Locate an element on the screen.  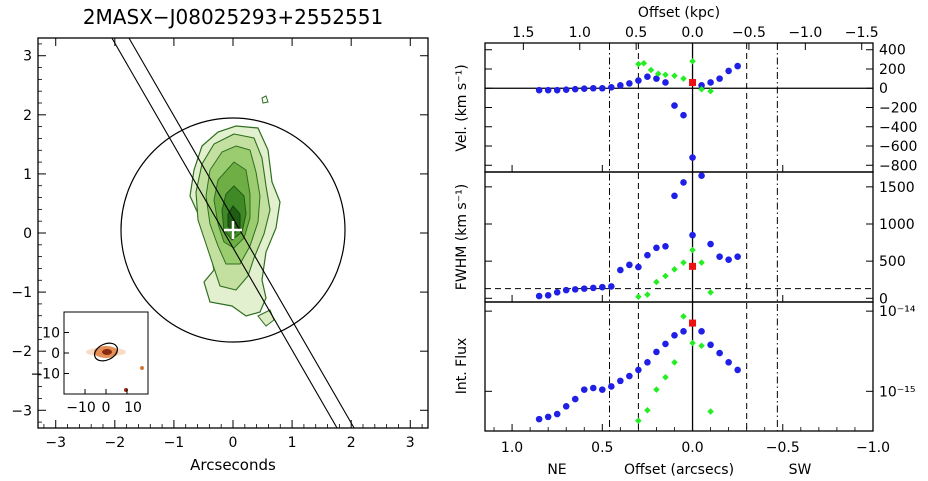
fwhm-y-tick-label: 0 is located at coordinates (883, 299).